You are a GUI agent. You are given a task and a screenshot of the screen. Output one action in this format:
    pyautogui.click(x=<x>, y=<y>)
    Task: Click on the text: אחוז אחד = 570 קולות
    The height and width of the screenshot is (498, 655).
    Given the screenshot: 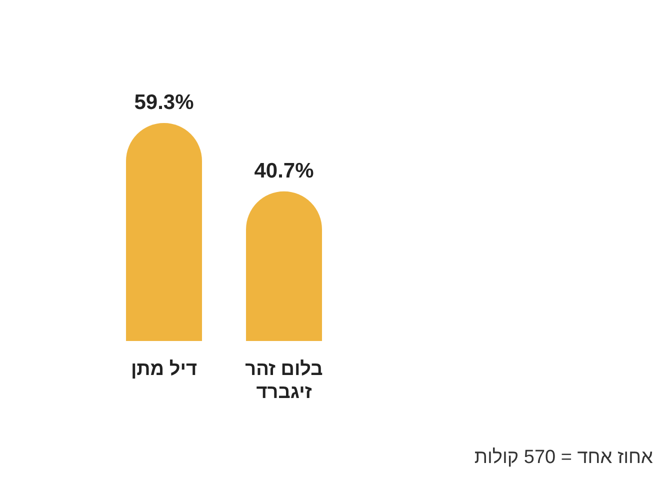 What is the action you would take?
    pyautogui.click(x=563, y=458)
    